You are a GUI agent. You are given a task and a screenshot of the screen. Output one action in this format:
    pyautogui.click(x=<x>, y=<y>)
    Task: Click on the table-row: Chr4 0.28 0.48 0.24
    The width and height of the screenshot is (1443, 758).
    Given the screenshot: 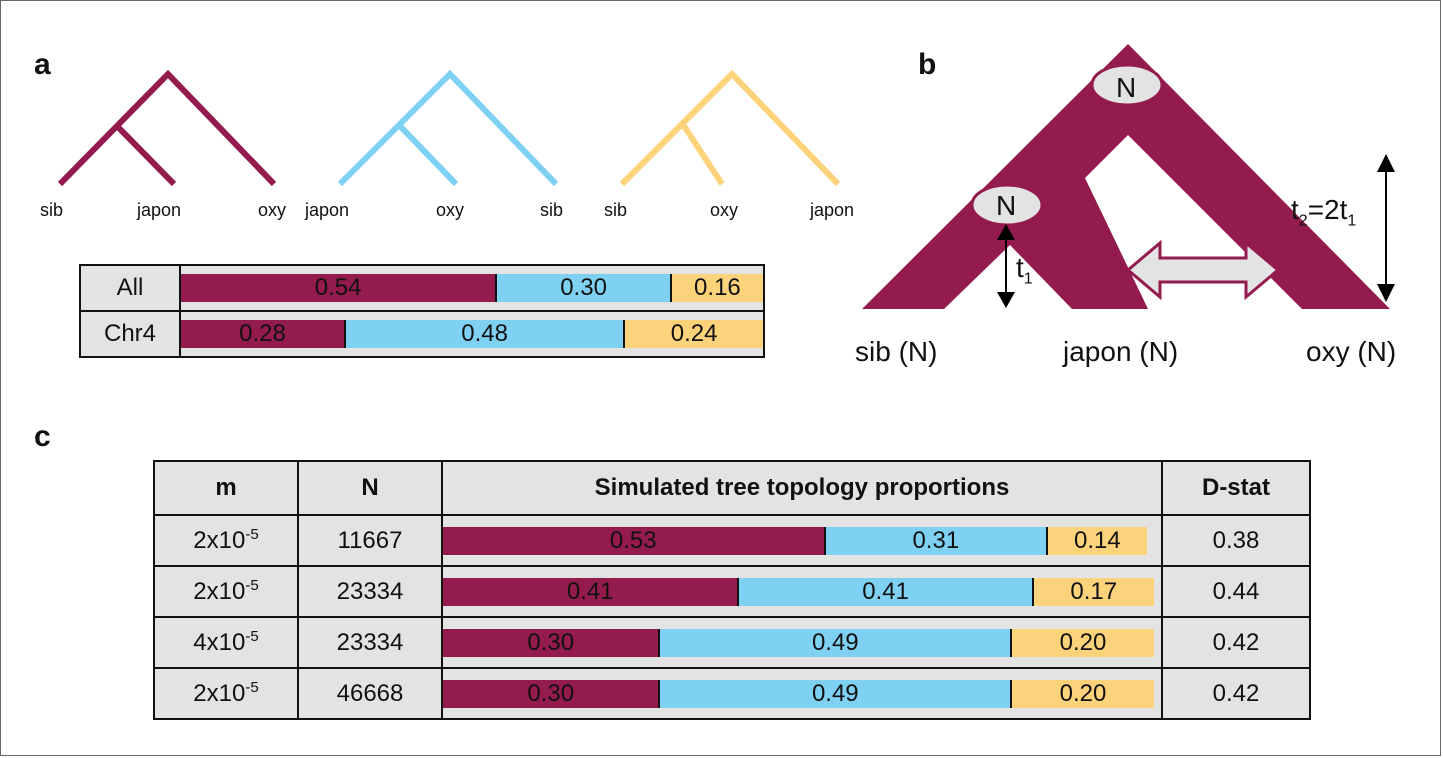 What is the action you would take?
    pyautogui.click(x=422, y=334)
    